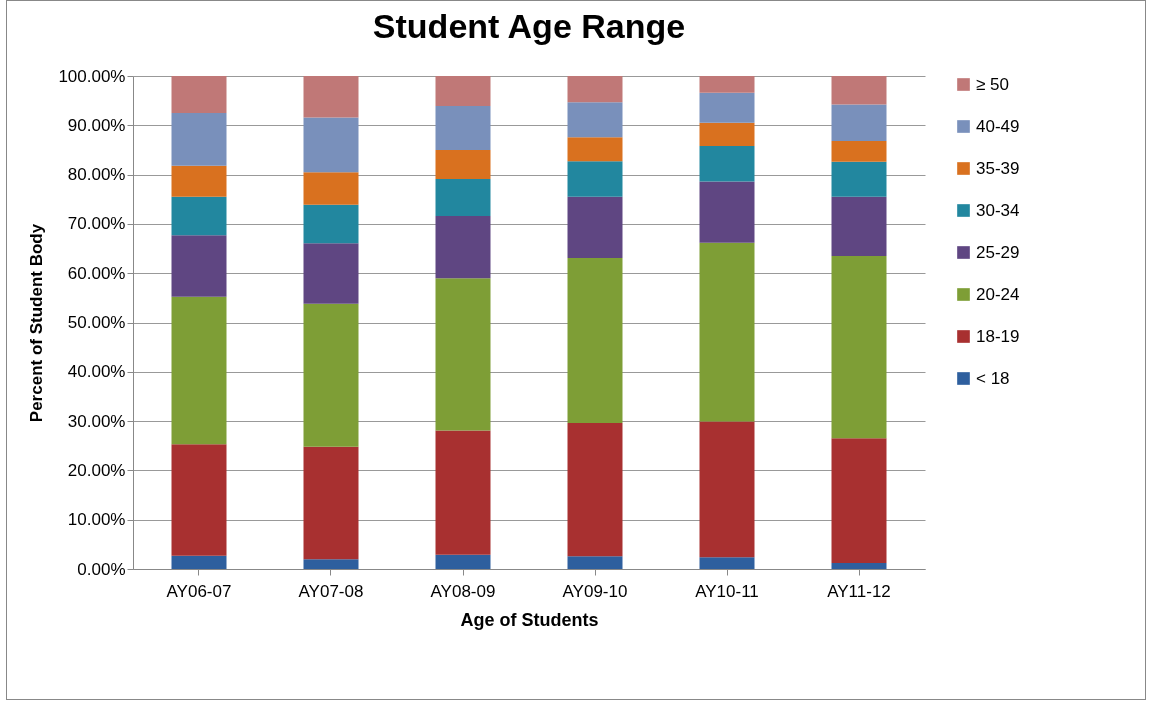 The height and width of the screenshot is (707, 1156). Describe the element at coordinates (96, 421) in the screenshot. I see `y-tick-label: 30.00%` at that location.